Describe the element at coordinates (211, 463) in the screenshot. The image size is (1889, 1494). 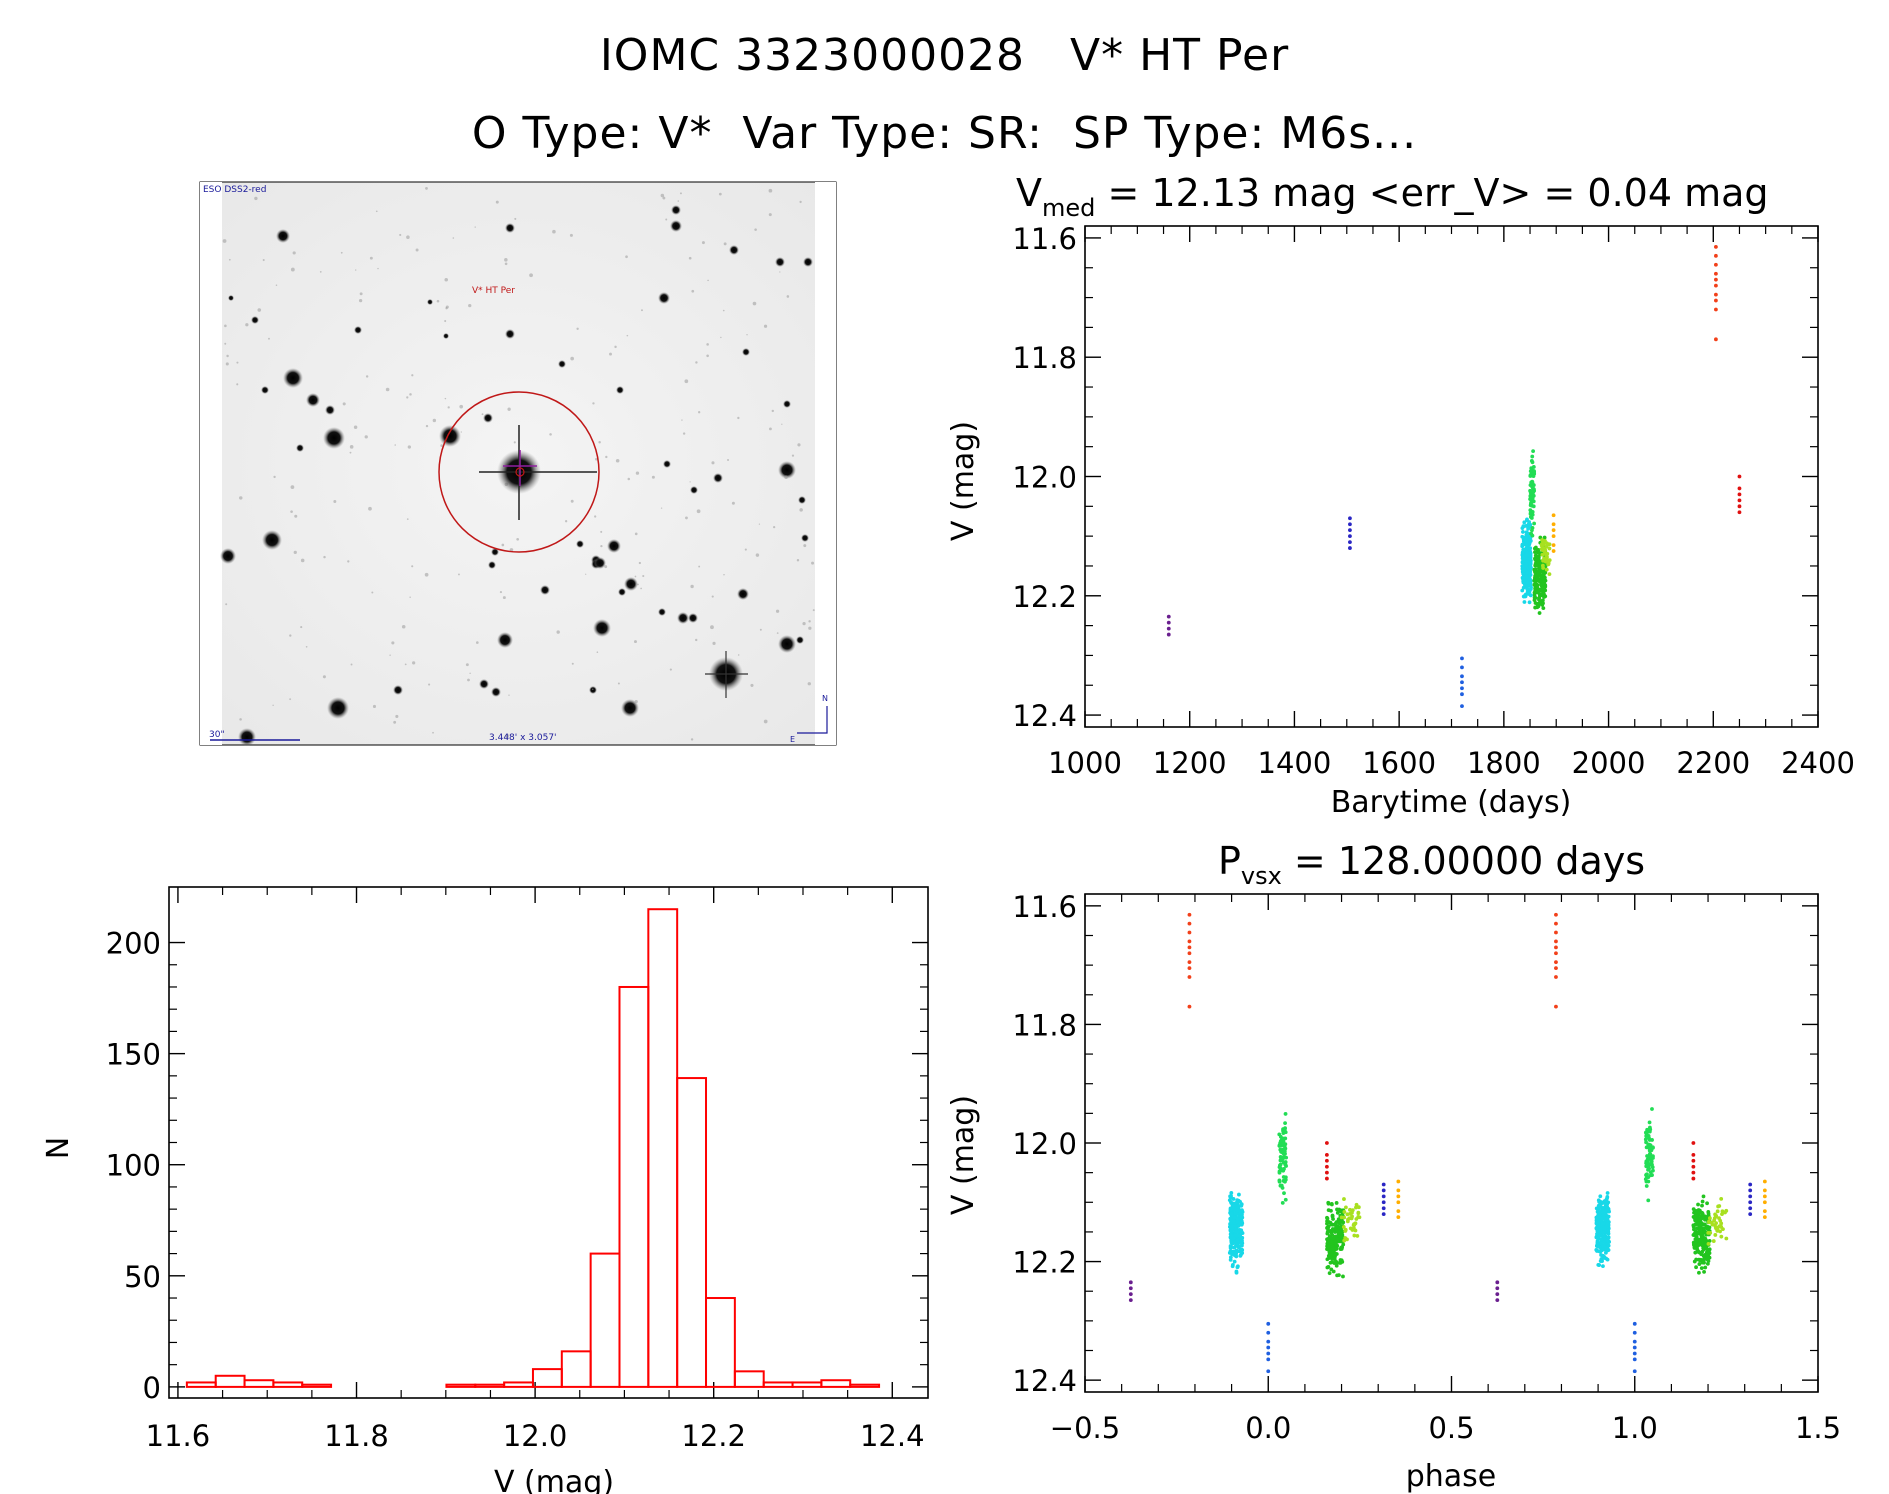
I see `finder-left-margin` at that location.